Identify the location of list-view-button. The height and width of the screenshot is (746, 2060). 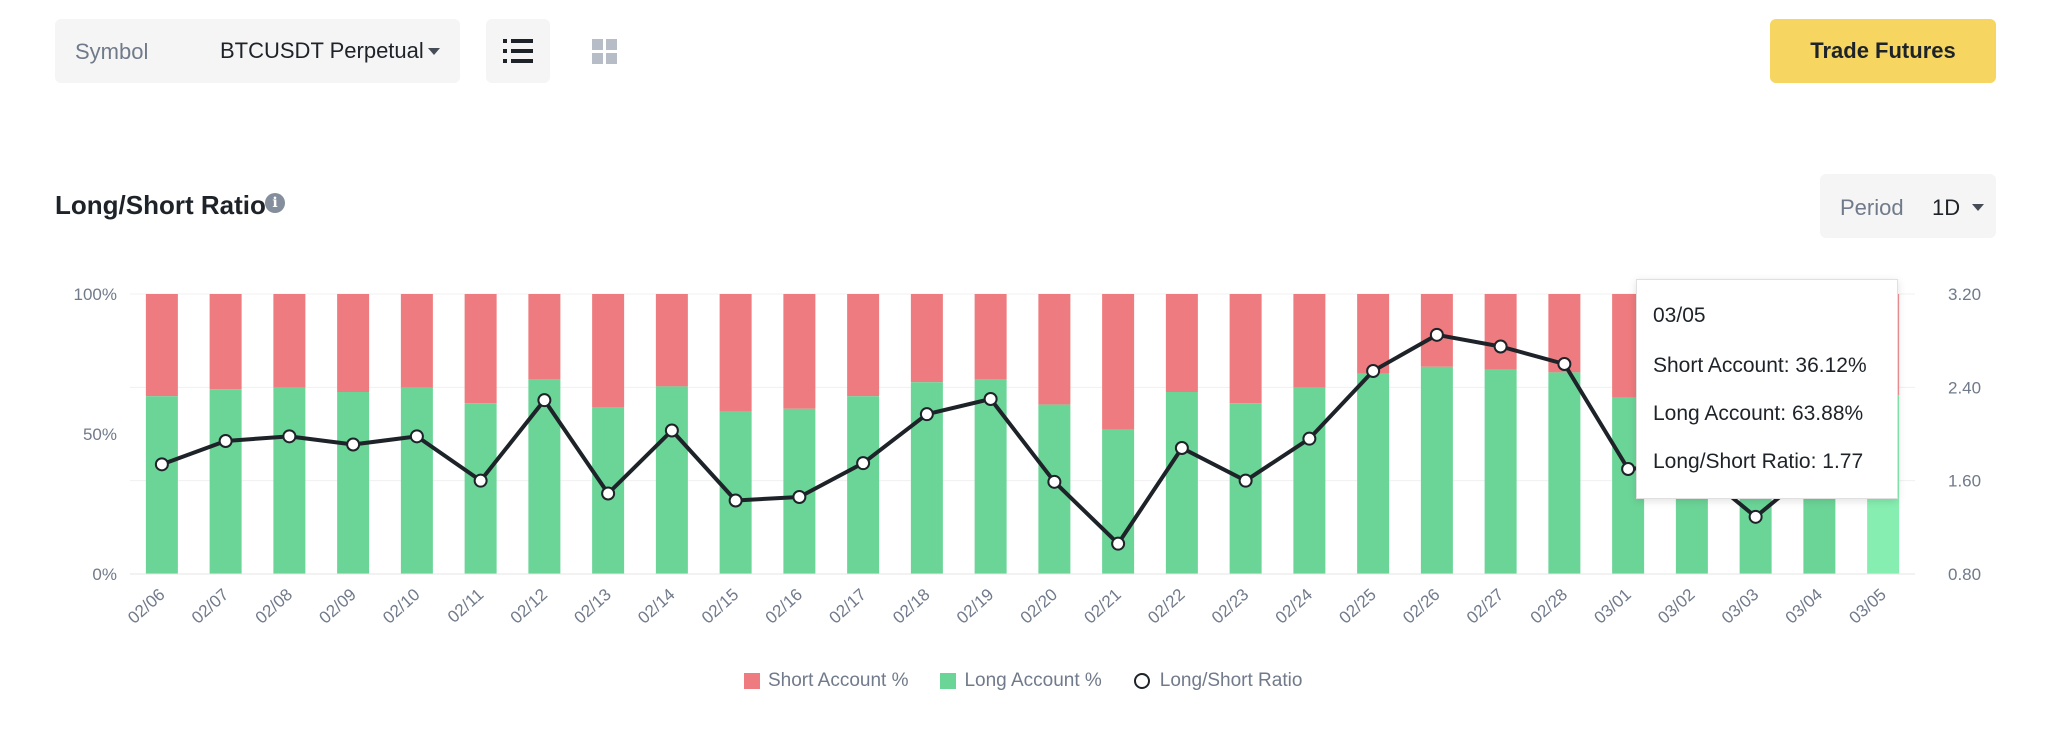
(518, 51).